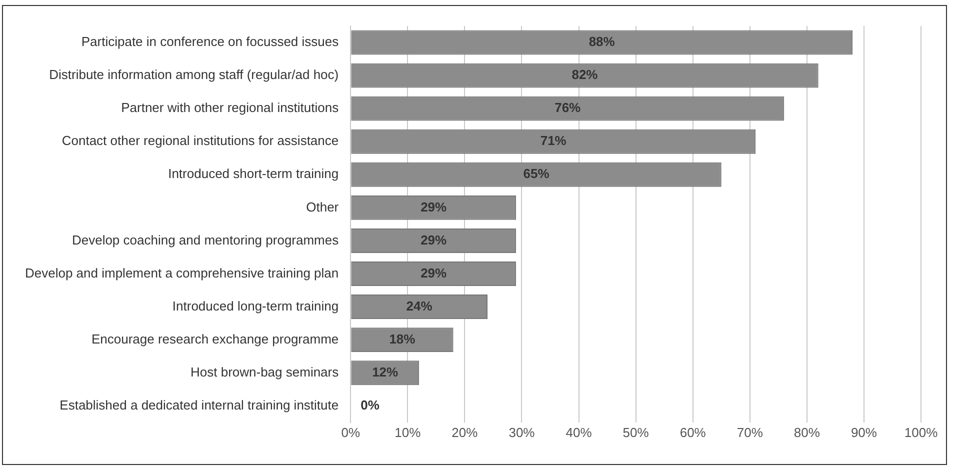 The image size is (953, 471). I want to click on x-tick-label: 80%, so click(807, 432).